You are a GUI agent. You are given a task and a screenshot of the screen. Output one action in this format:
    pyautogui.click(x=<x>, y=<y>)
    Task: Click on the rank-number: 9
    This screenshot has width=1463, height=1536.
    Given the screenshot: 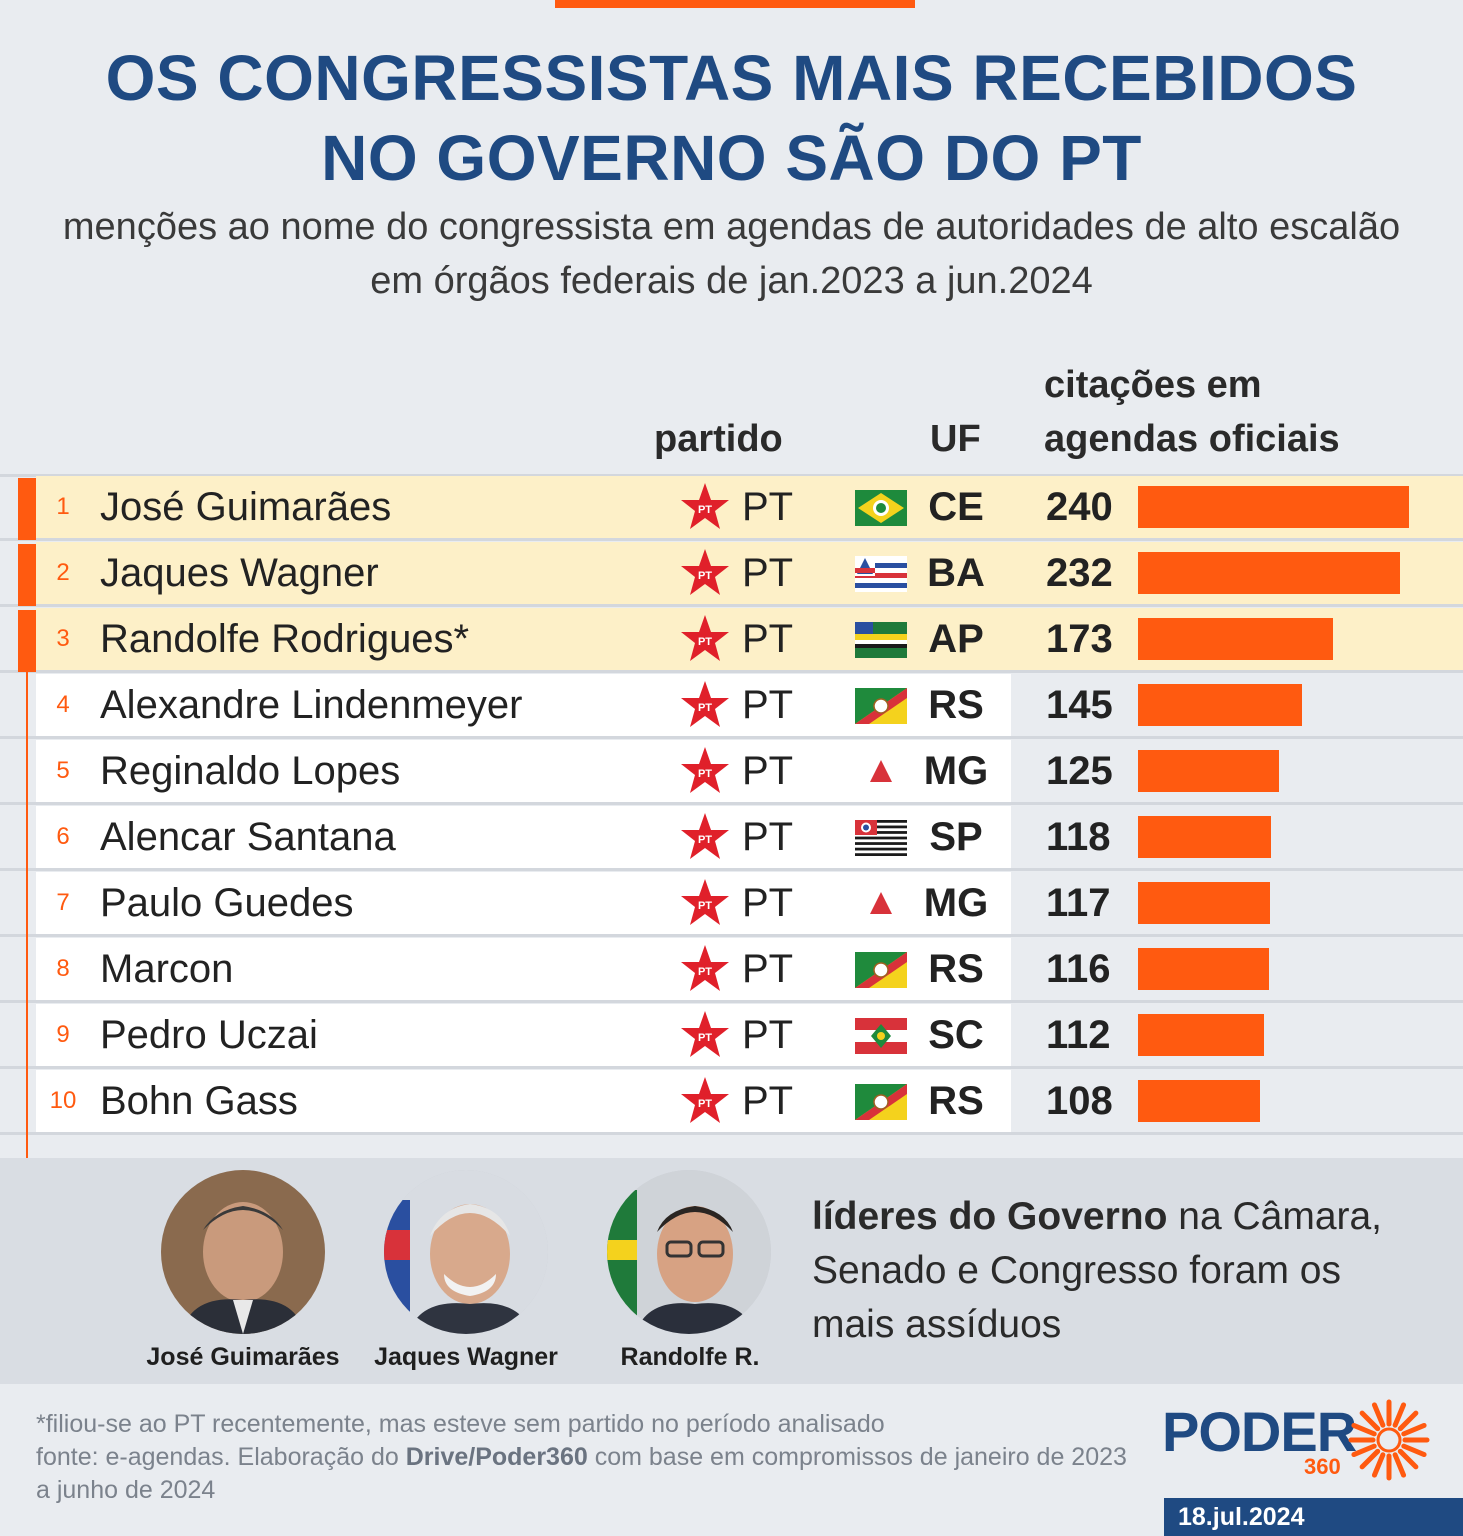 What is the action you would take?
    pyautogui.click(x=63, y=1034)
    